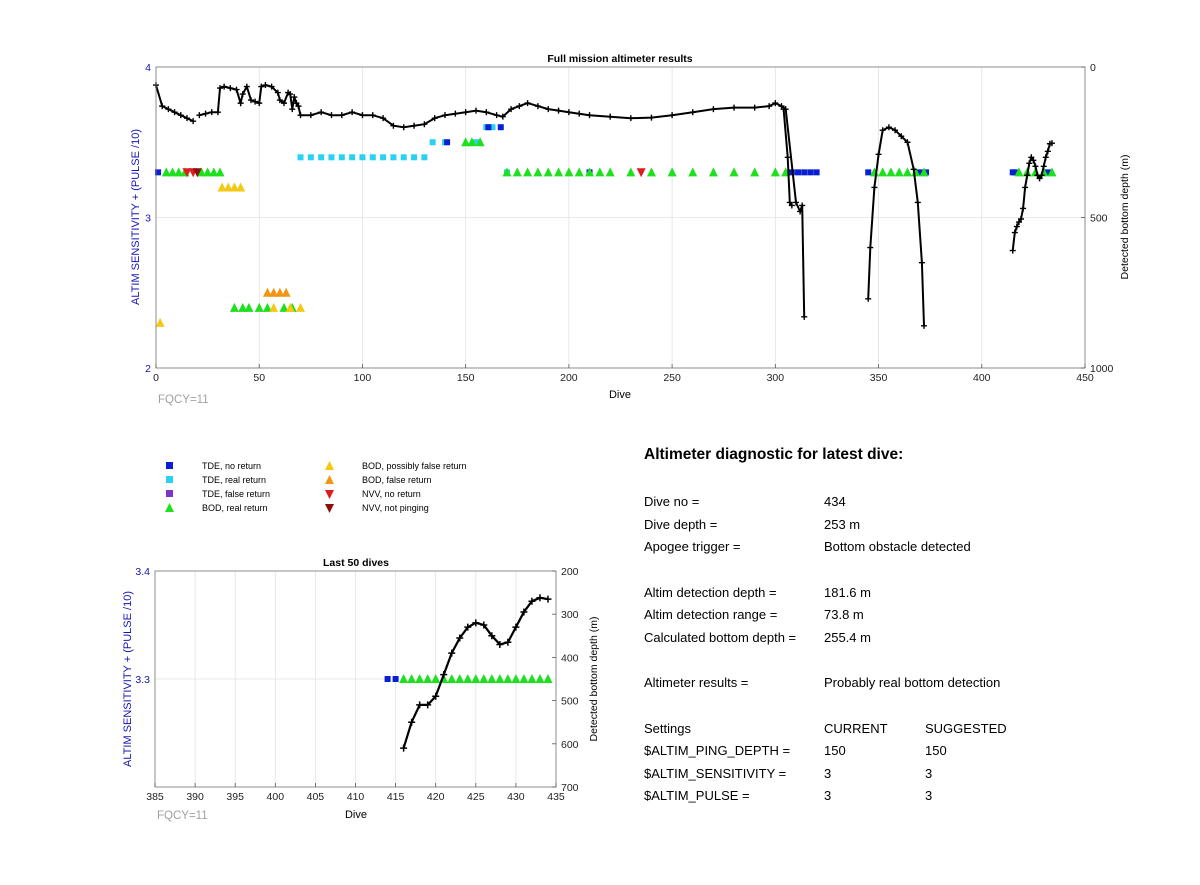 Image resolution: width=1200 pixels, height=885 pixels. Describe the element at coordinates (475, 672) in the screenshot. I see `bottom-depth-line` at that location.